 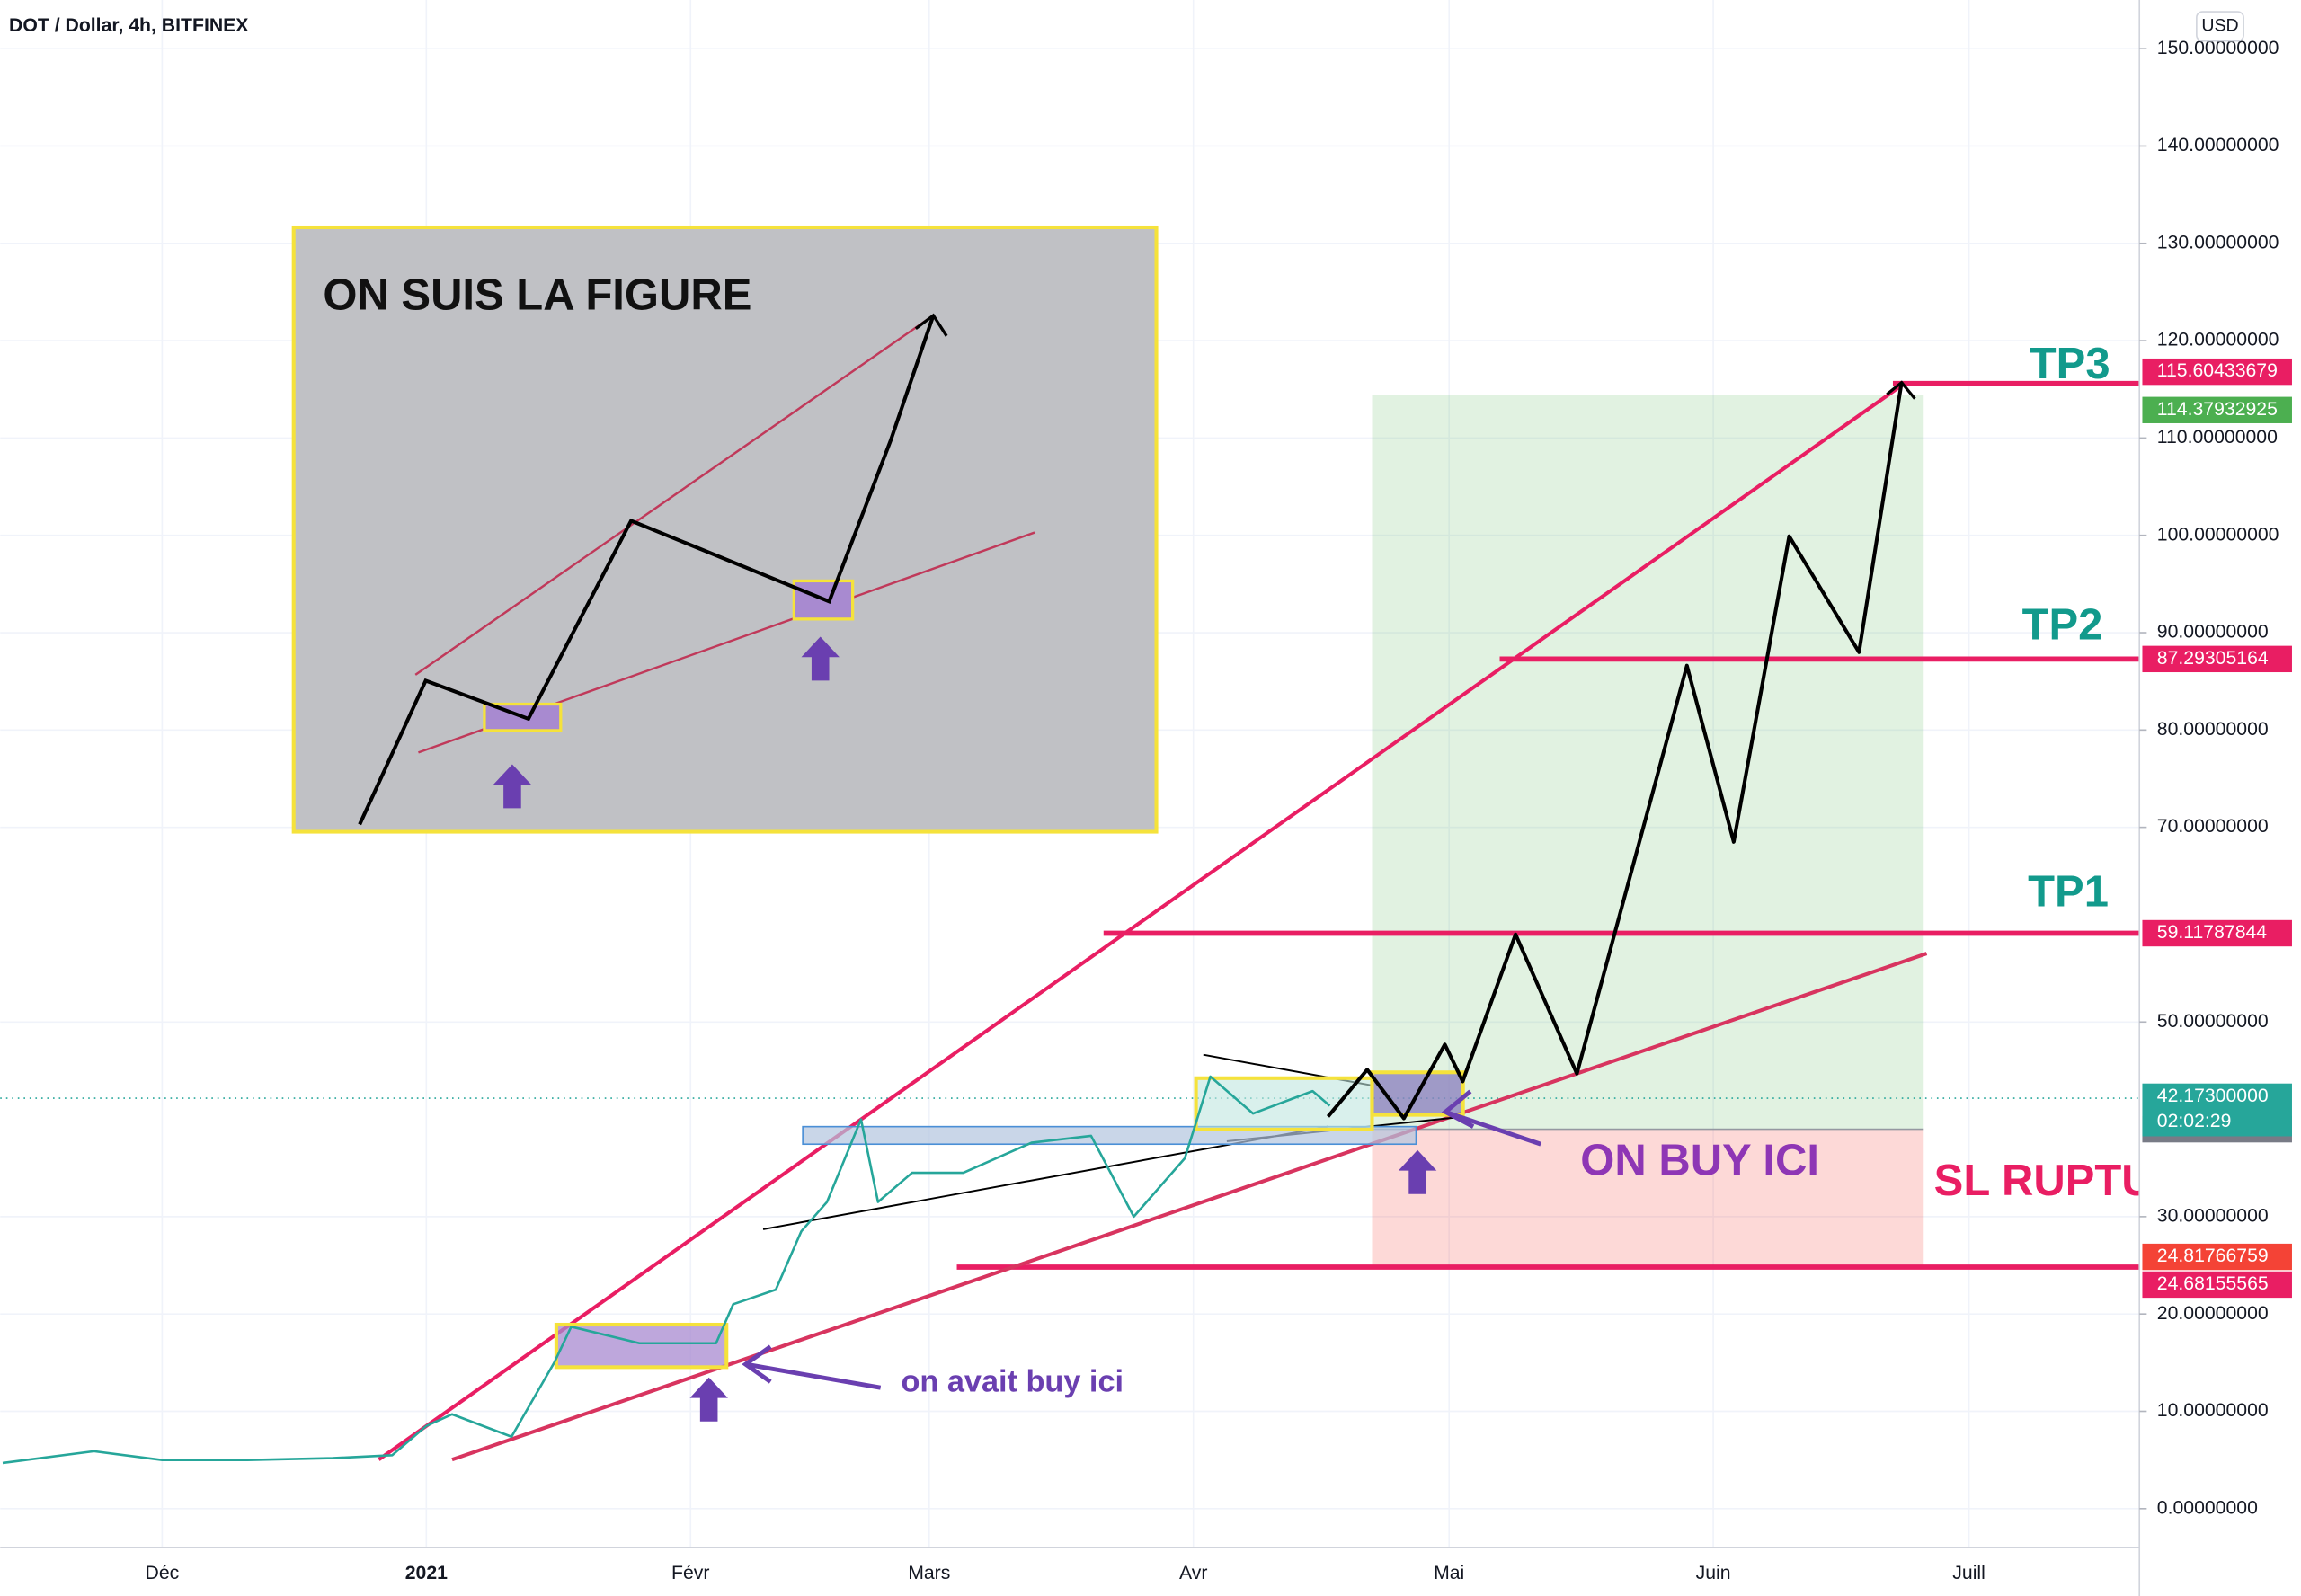 What do you see at coordinates (2213, 658) in the screenshot?
I see `price-tag-label: 87.29305164` at bounding box center [2213, 658].